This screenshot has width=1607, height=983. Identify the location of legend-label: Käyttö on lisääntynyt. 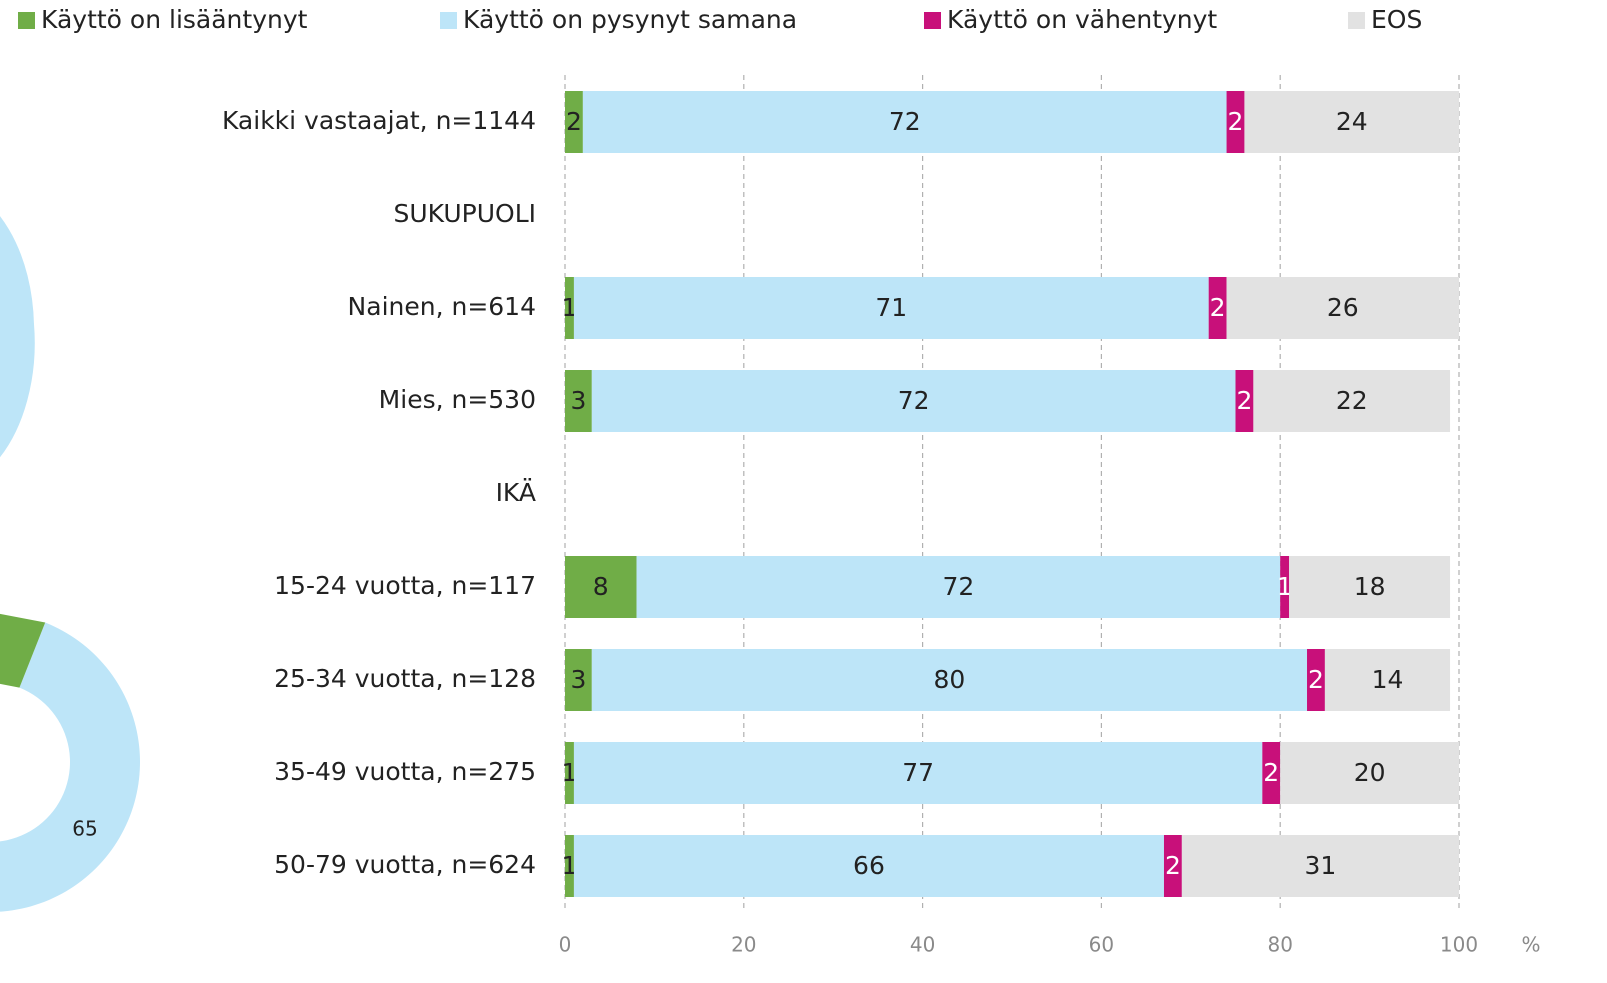
(174, 19).